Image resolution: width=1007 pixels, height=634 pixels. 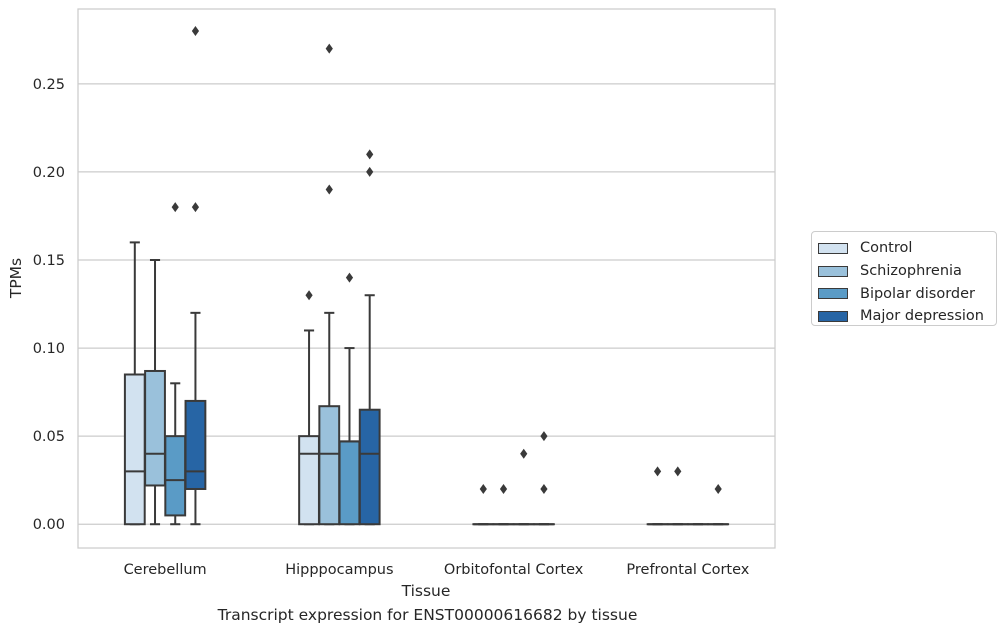 I want to click on y-tick-label: 0.00, so click(x=49, y=525).